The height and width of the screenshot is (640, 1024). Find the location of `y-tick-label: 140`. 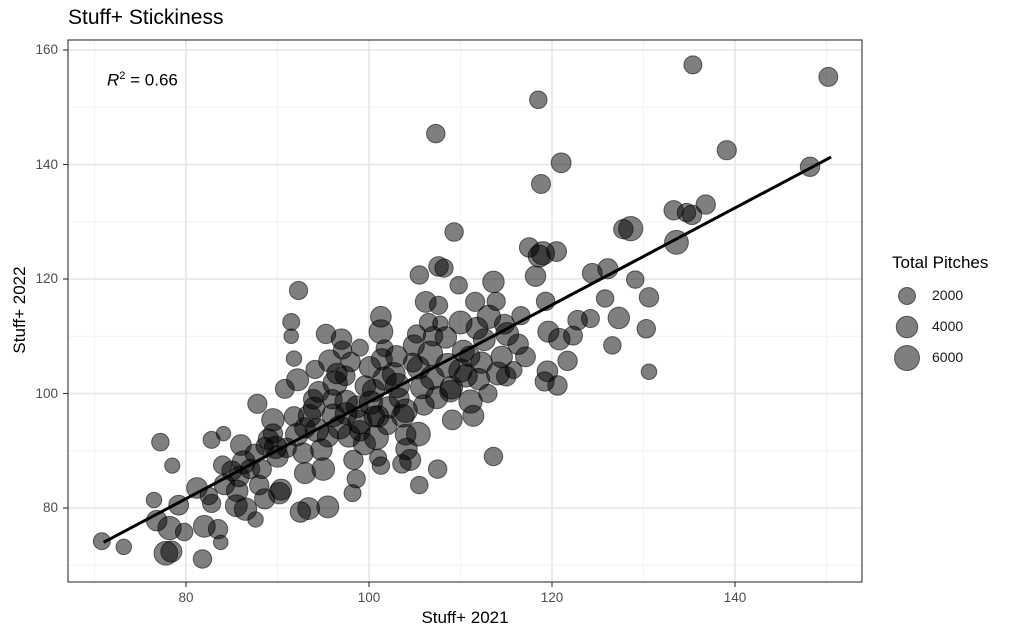

y-tick-label: 140 is located at coordinates (46, 164).